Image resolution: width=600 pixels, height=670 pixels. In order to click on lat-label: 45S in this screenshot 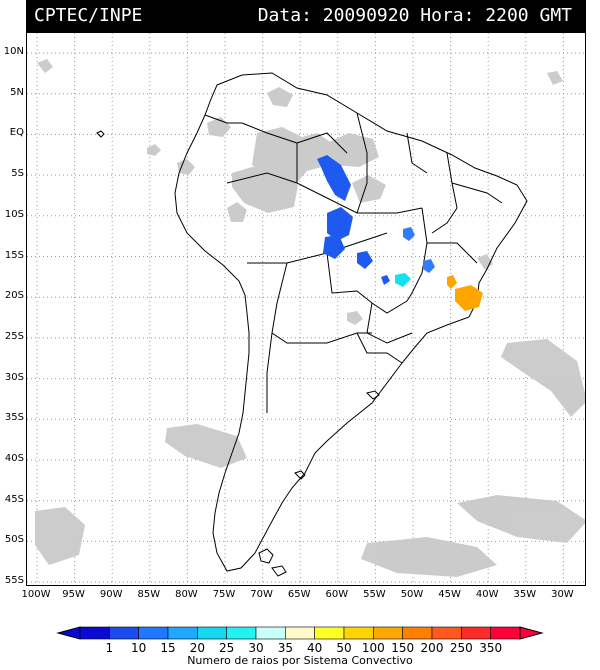, I will do `click(14, 499)`.